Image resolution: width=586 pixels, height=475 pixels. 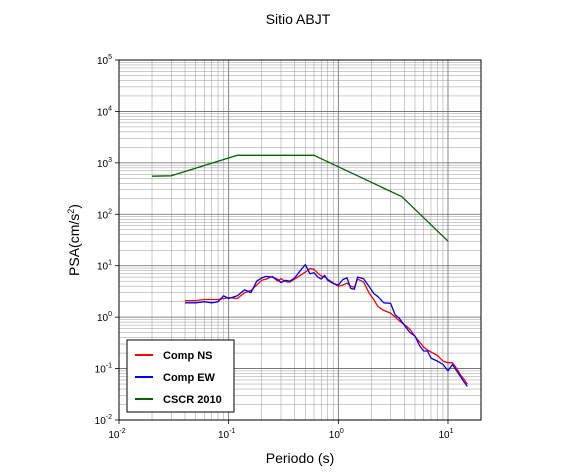 I want to click on y-tick-label: 10⁻², so click(x=103, y=420).